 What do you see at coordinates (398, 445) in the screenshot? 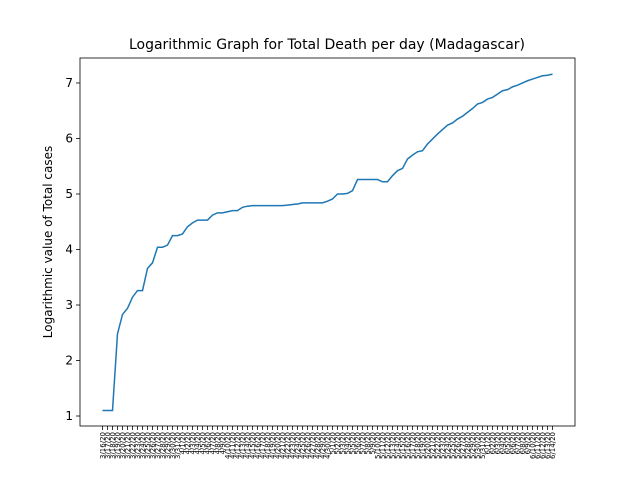
I see `x-tick-label: 5/14/20` at bounding box center [398, 445].